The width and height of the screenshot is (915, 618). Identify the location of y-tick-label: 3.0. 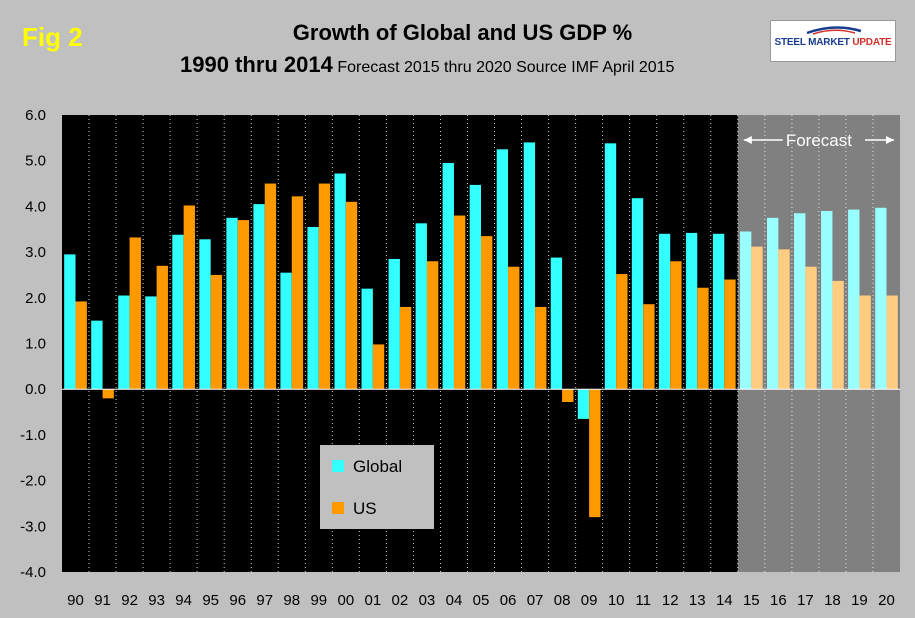
(35, 252).